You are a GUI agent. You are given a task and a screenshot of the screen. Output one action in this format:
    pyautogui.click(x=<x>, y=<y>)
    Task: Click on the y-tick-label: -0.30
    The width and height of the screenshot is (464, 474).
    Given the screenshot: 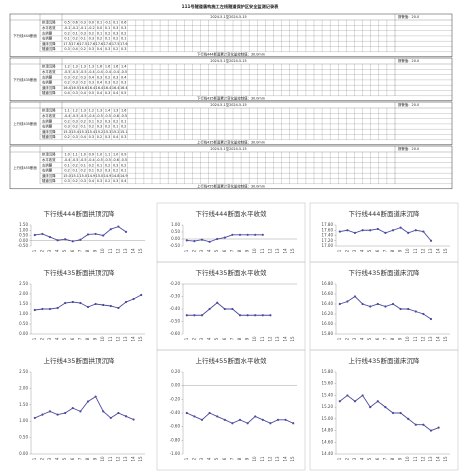 What is the action you would take?
    pyautogui.click(x=175, y=296)
    